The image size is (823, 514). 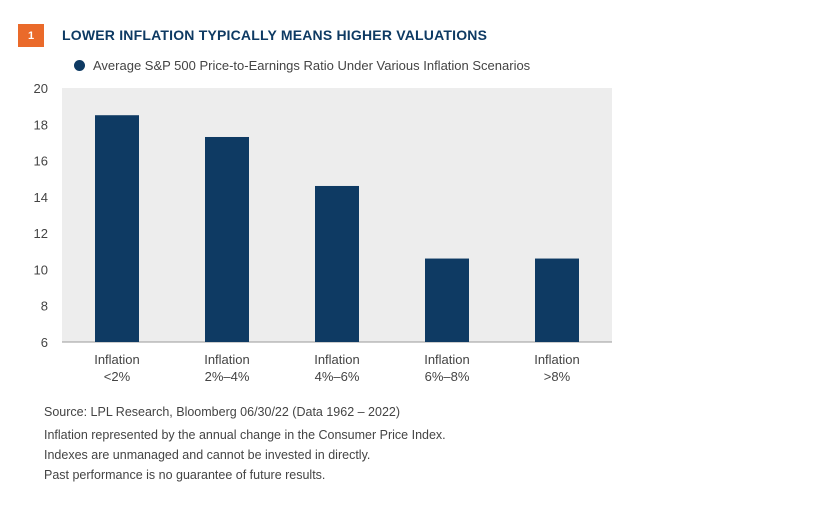 I want to click on y-tick-label: 14, so click(x=41, y=197).